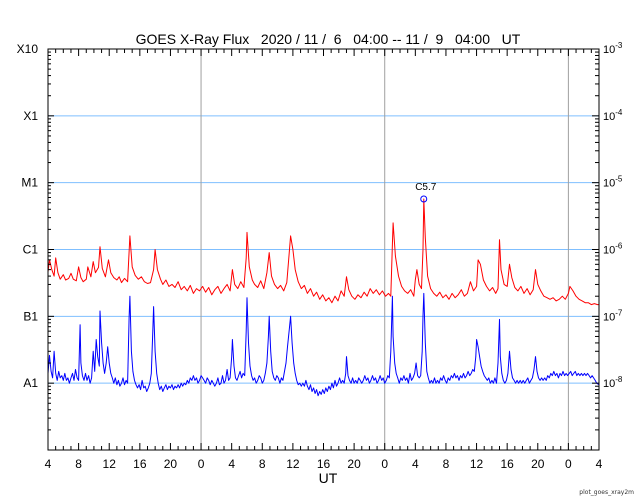  Describe the element at coordinates (424, 199) in the screenshot. I see `flare-peak-marker` at that location.